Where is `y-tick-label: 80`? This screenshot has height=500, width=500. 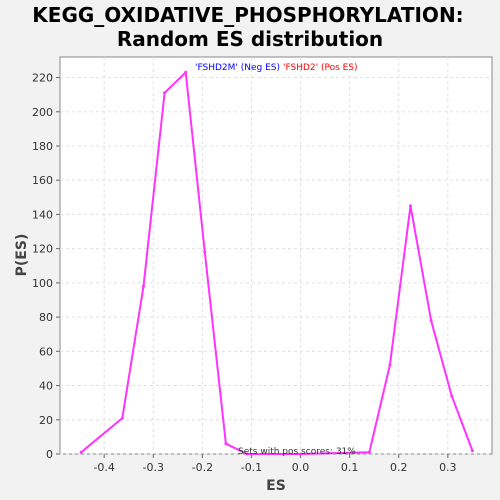
y-tick-label: 80 is located at coordinates (46, 317).